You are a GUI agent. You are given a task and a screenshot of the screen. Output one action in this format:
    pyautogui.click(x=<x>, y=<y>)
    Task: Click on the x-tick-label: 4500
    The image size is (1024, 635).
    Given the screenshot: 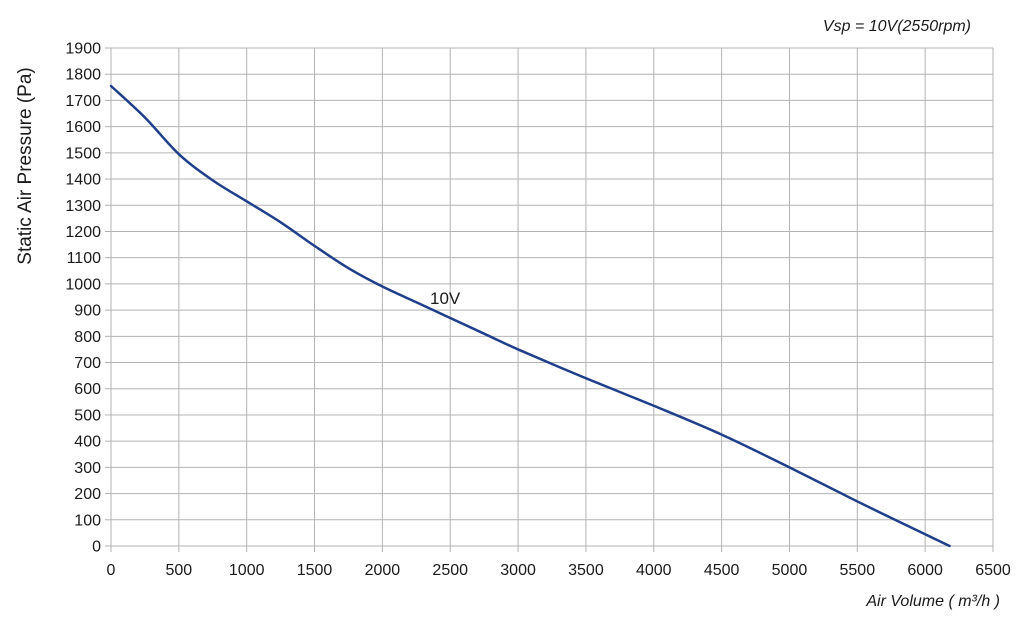 What is the action you would take?
    pyautogui.click(x=722, y=570)
    